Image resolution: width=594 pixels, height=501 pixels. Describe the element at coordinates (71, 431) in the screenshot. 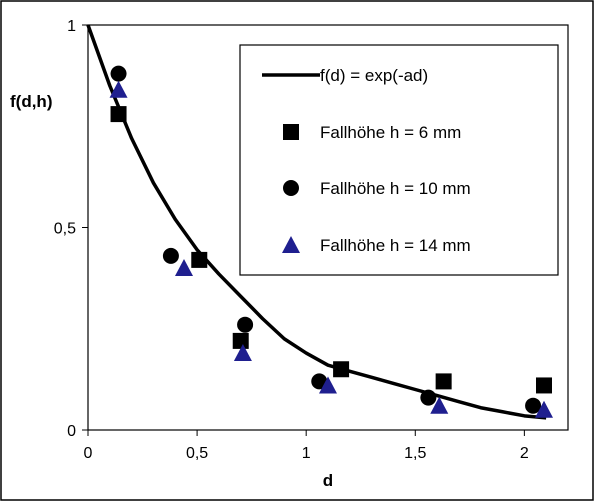

I see `y-tick-label: 0` at that location.